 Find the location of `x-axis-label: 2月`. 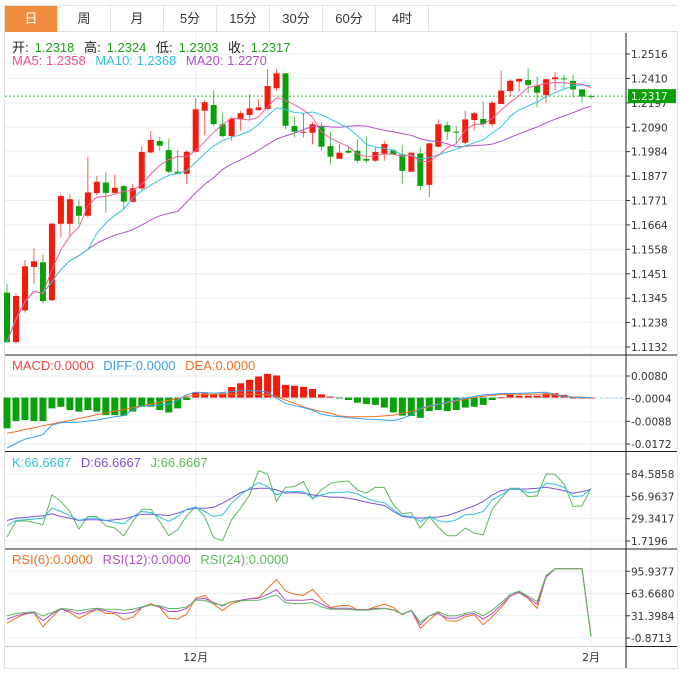

x-axis-label: 2月 is located at coordinates (591, 657).